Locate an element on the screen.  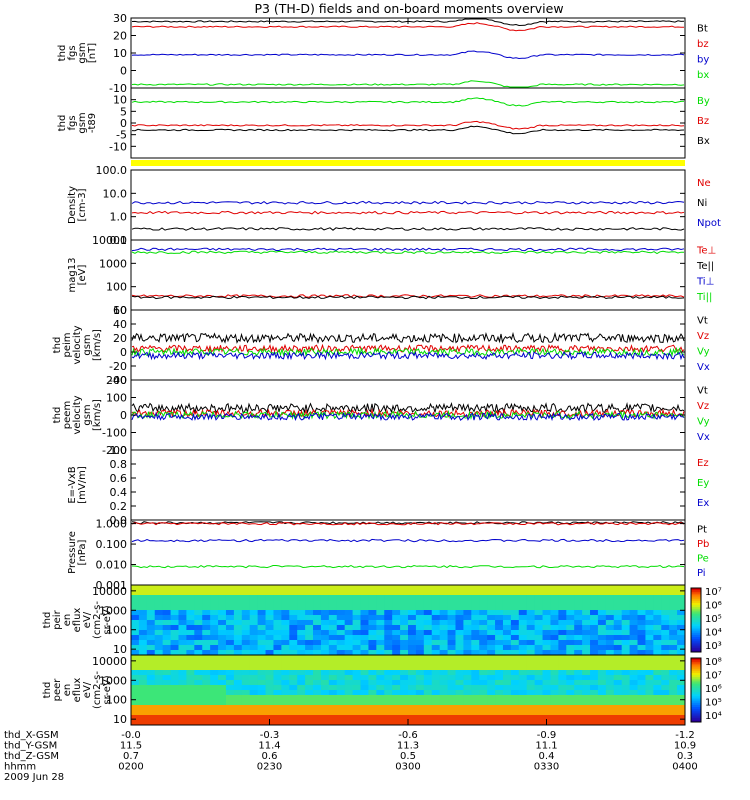
colorbar-segment is located at coordinates (696, 670).